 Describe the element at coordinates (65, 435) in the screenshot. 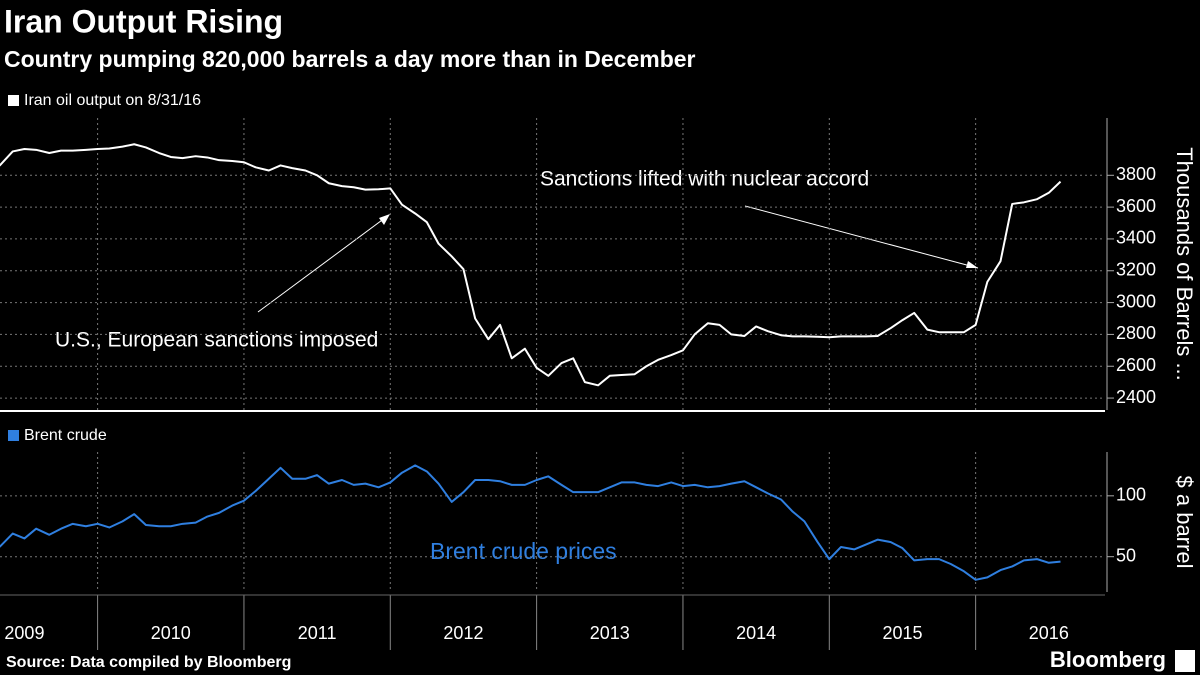

I see `legend-label: Brent crude` at that location.